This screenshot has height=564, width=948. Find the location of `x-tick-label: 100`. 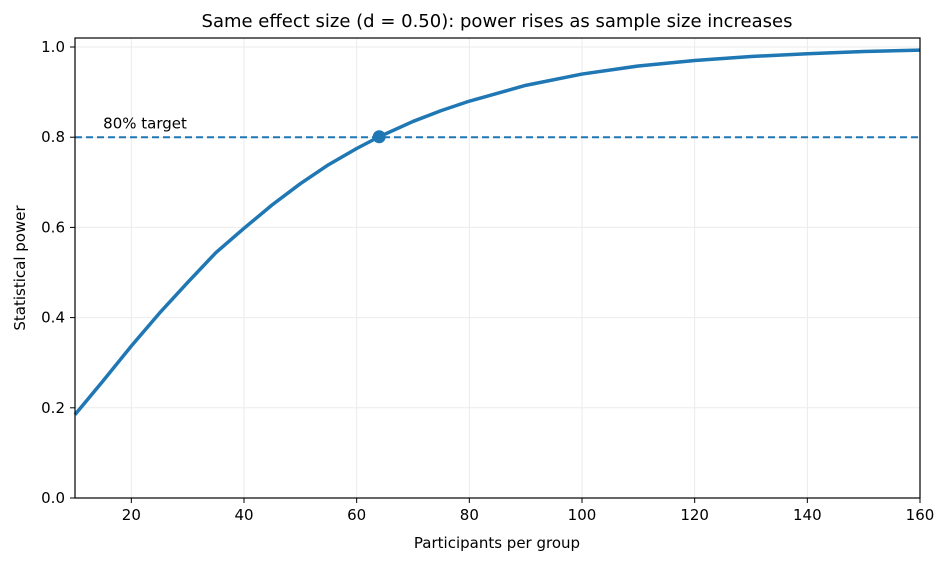

x-tick-label: 100 is located at coordinates (582, 515).